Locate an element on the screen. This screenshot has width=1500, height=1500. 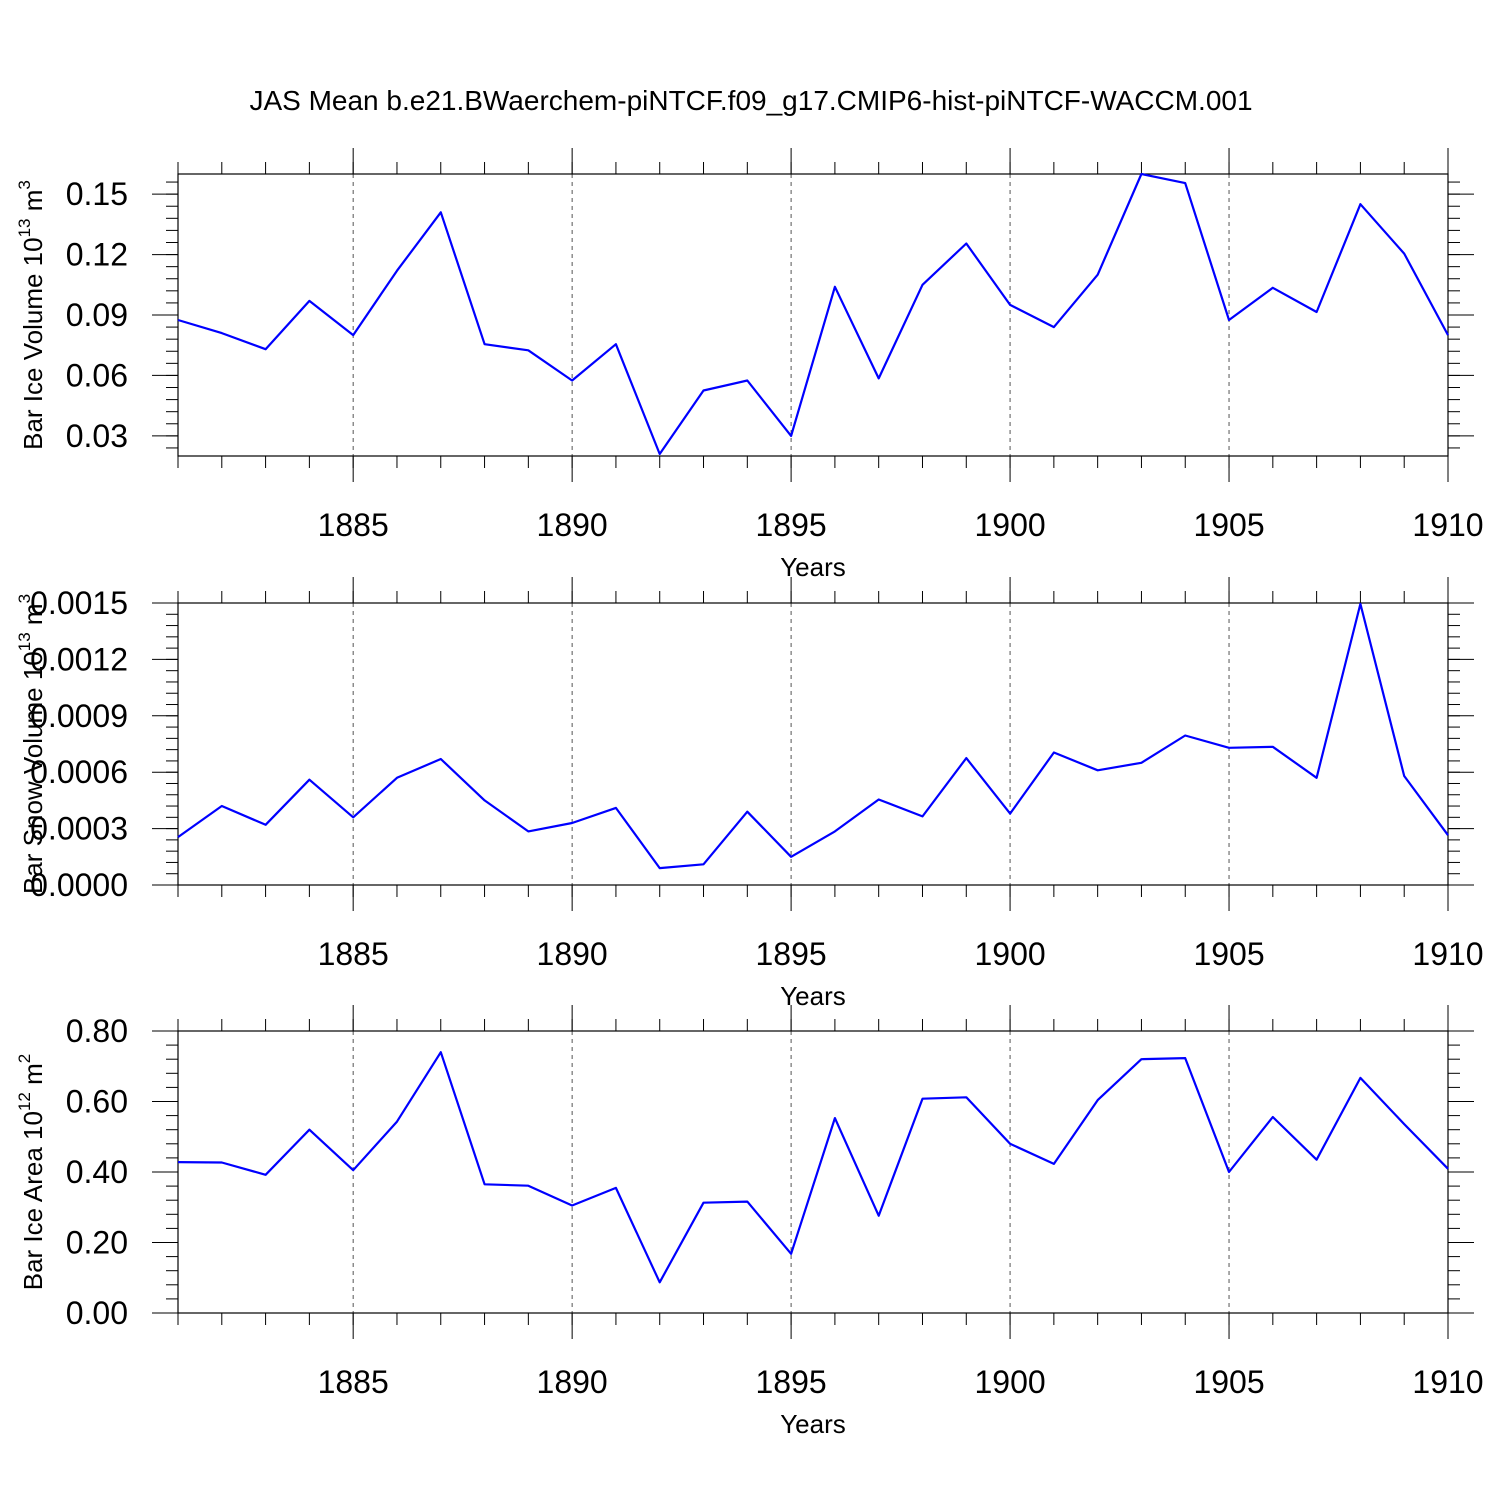
y-axis-title: Bar Ice Volume 1013 m3 is located at coordinates (31, 315).